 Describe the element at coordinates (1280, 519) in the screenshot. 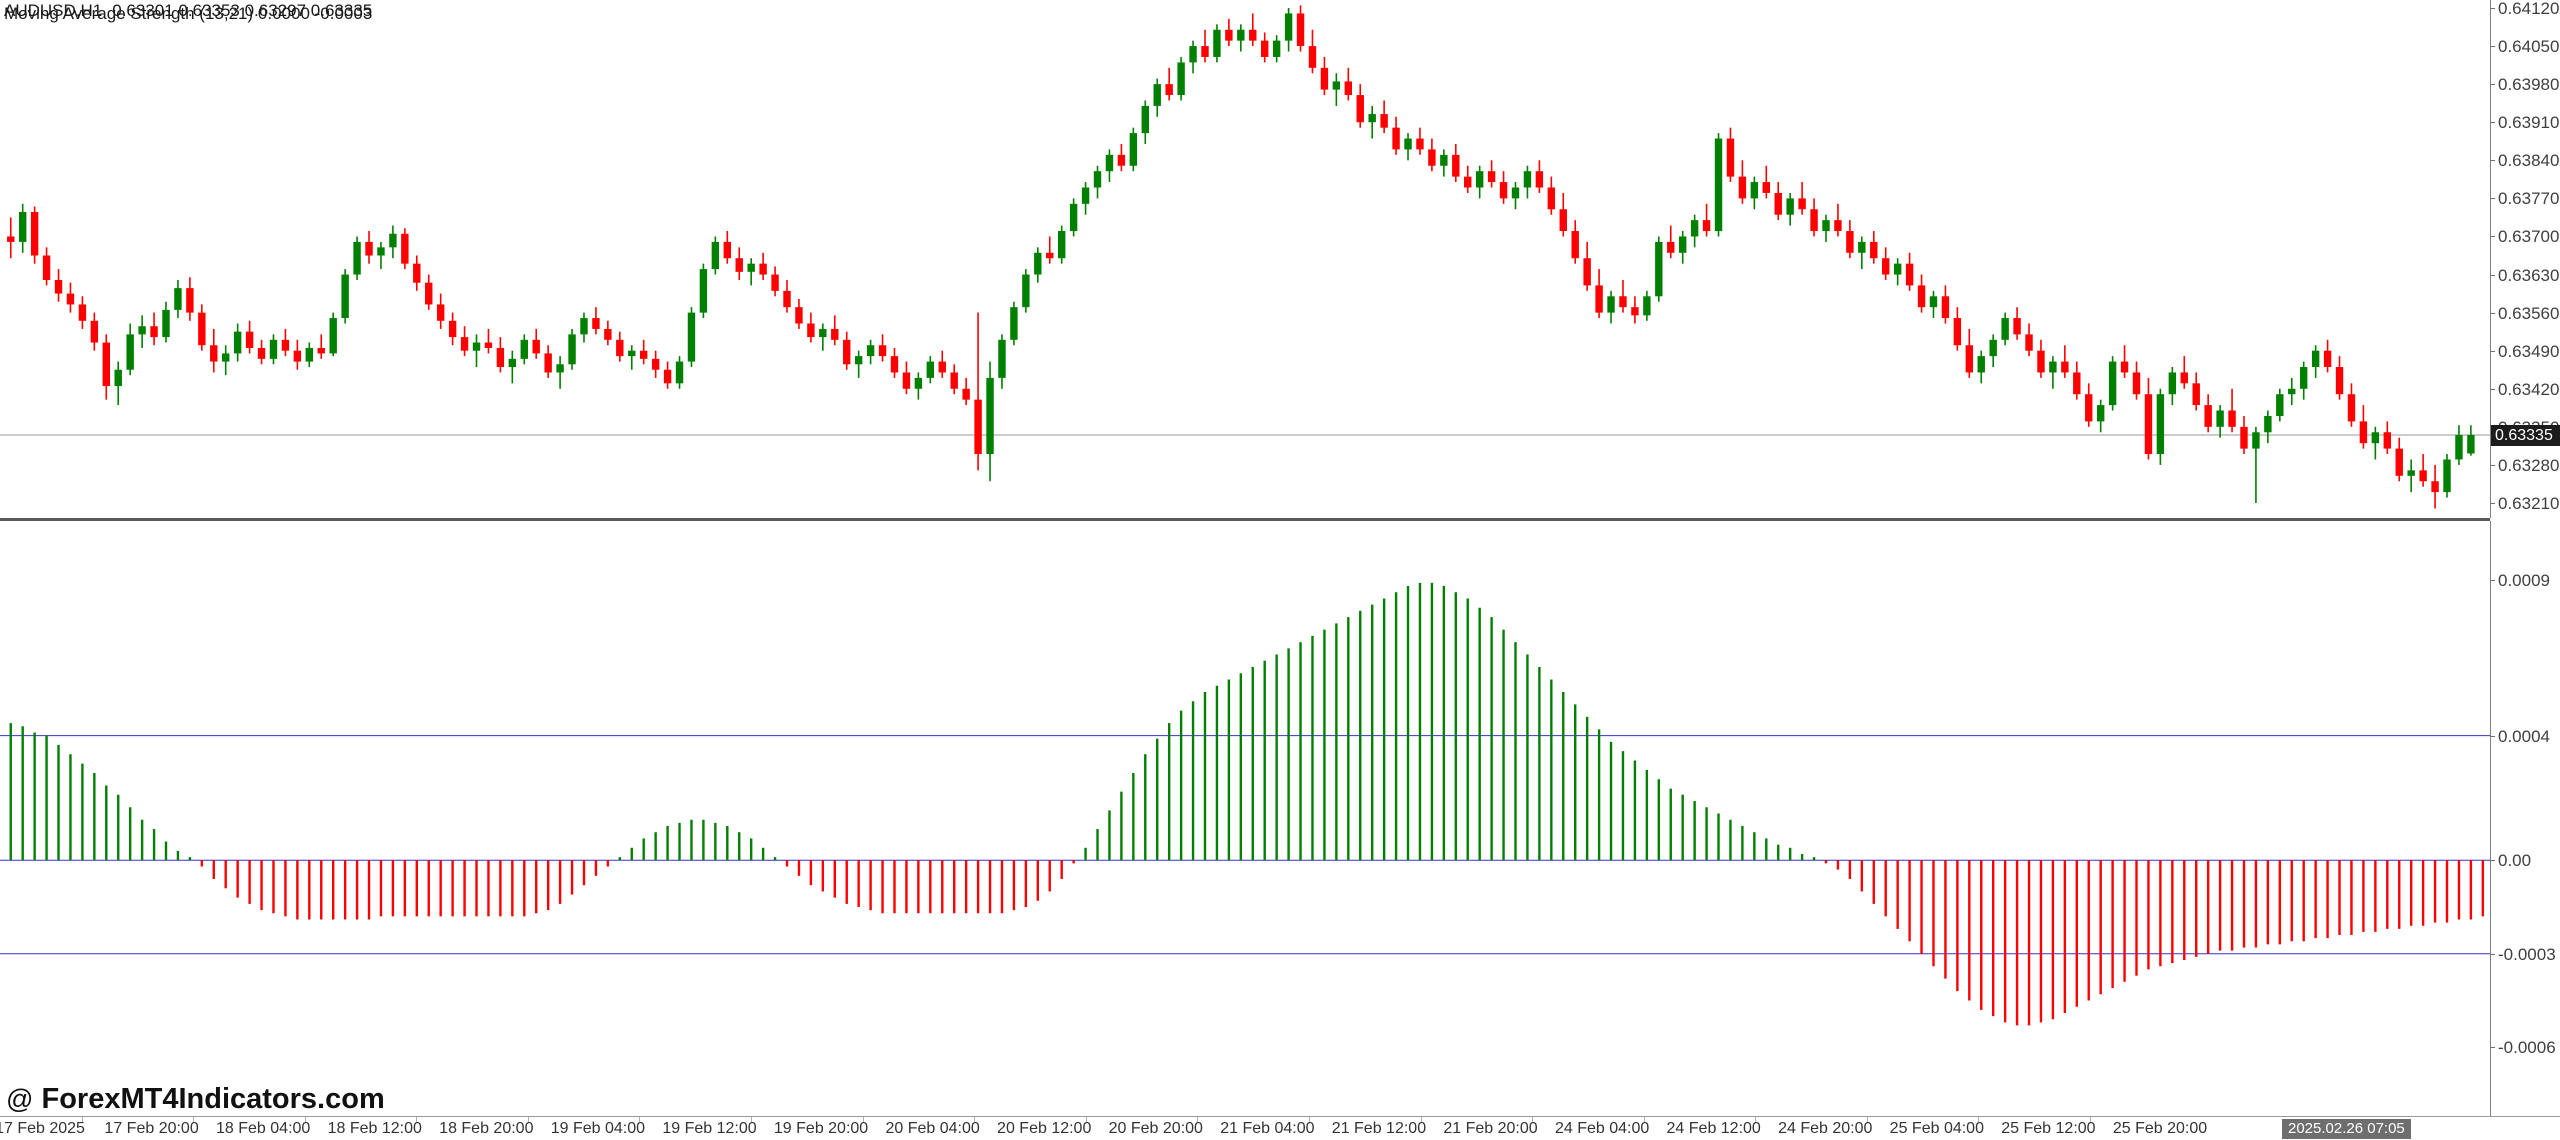

I see `pane-separator` at that location.